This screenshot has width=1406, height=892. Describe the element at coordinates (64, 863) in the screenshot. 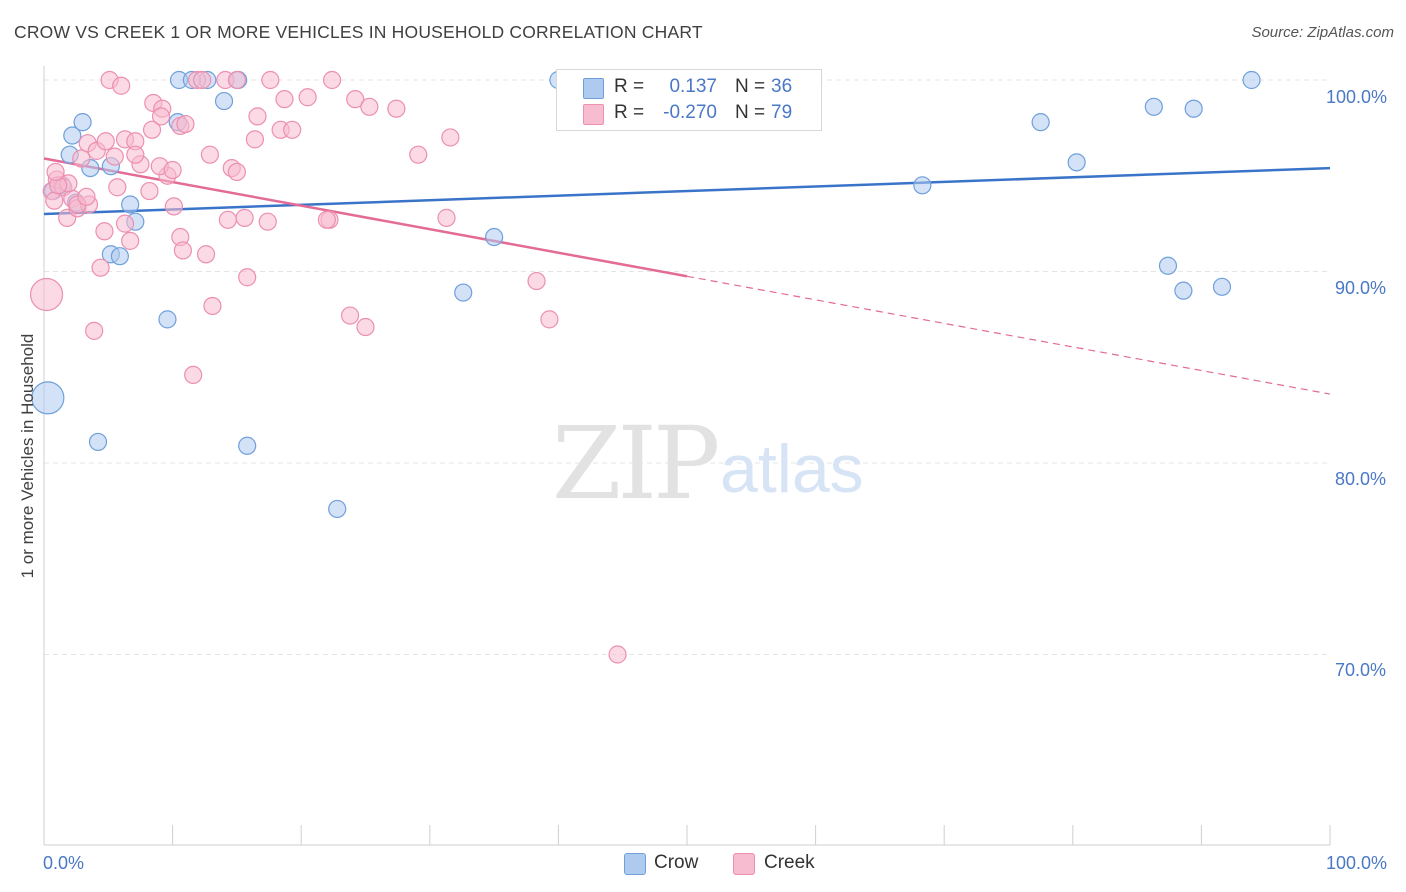

I see `x-tick-label-0: 0.0%` at that location.